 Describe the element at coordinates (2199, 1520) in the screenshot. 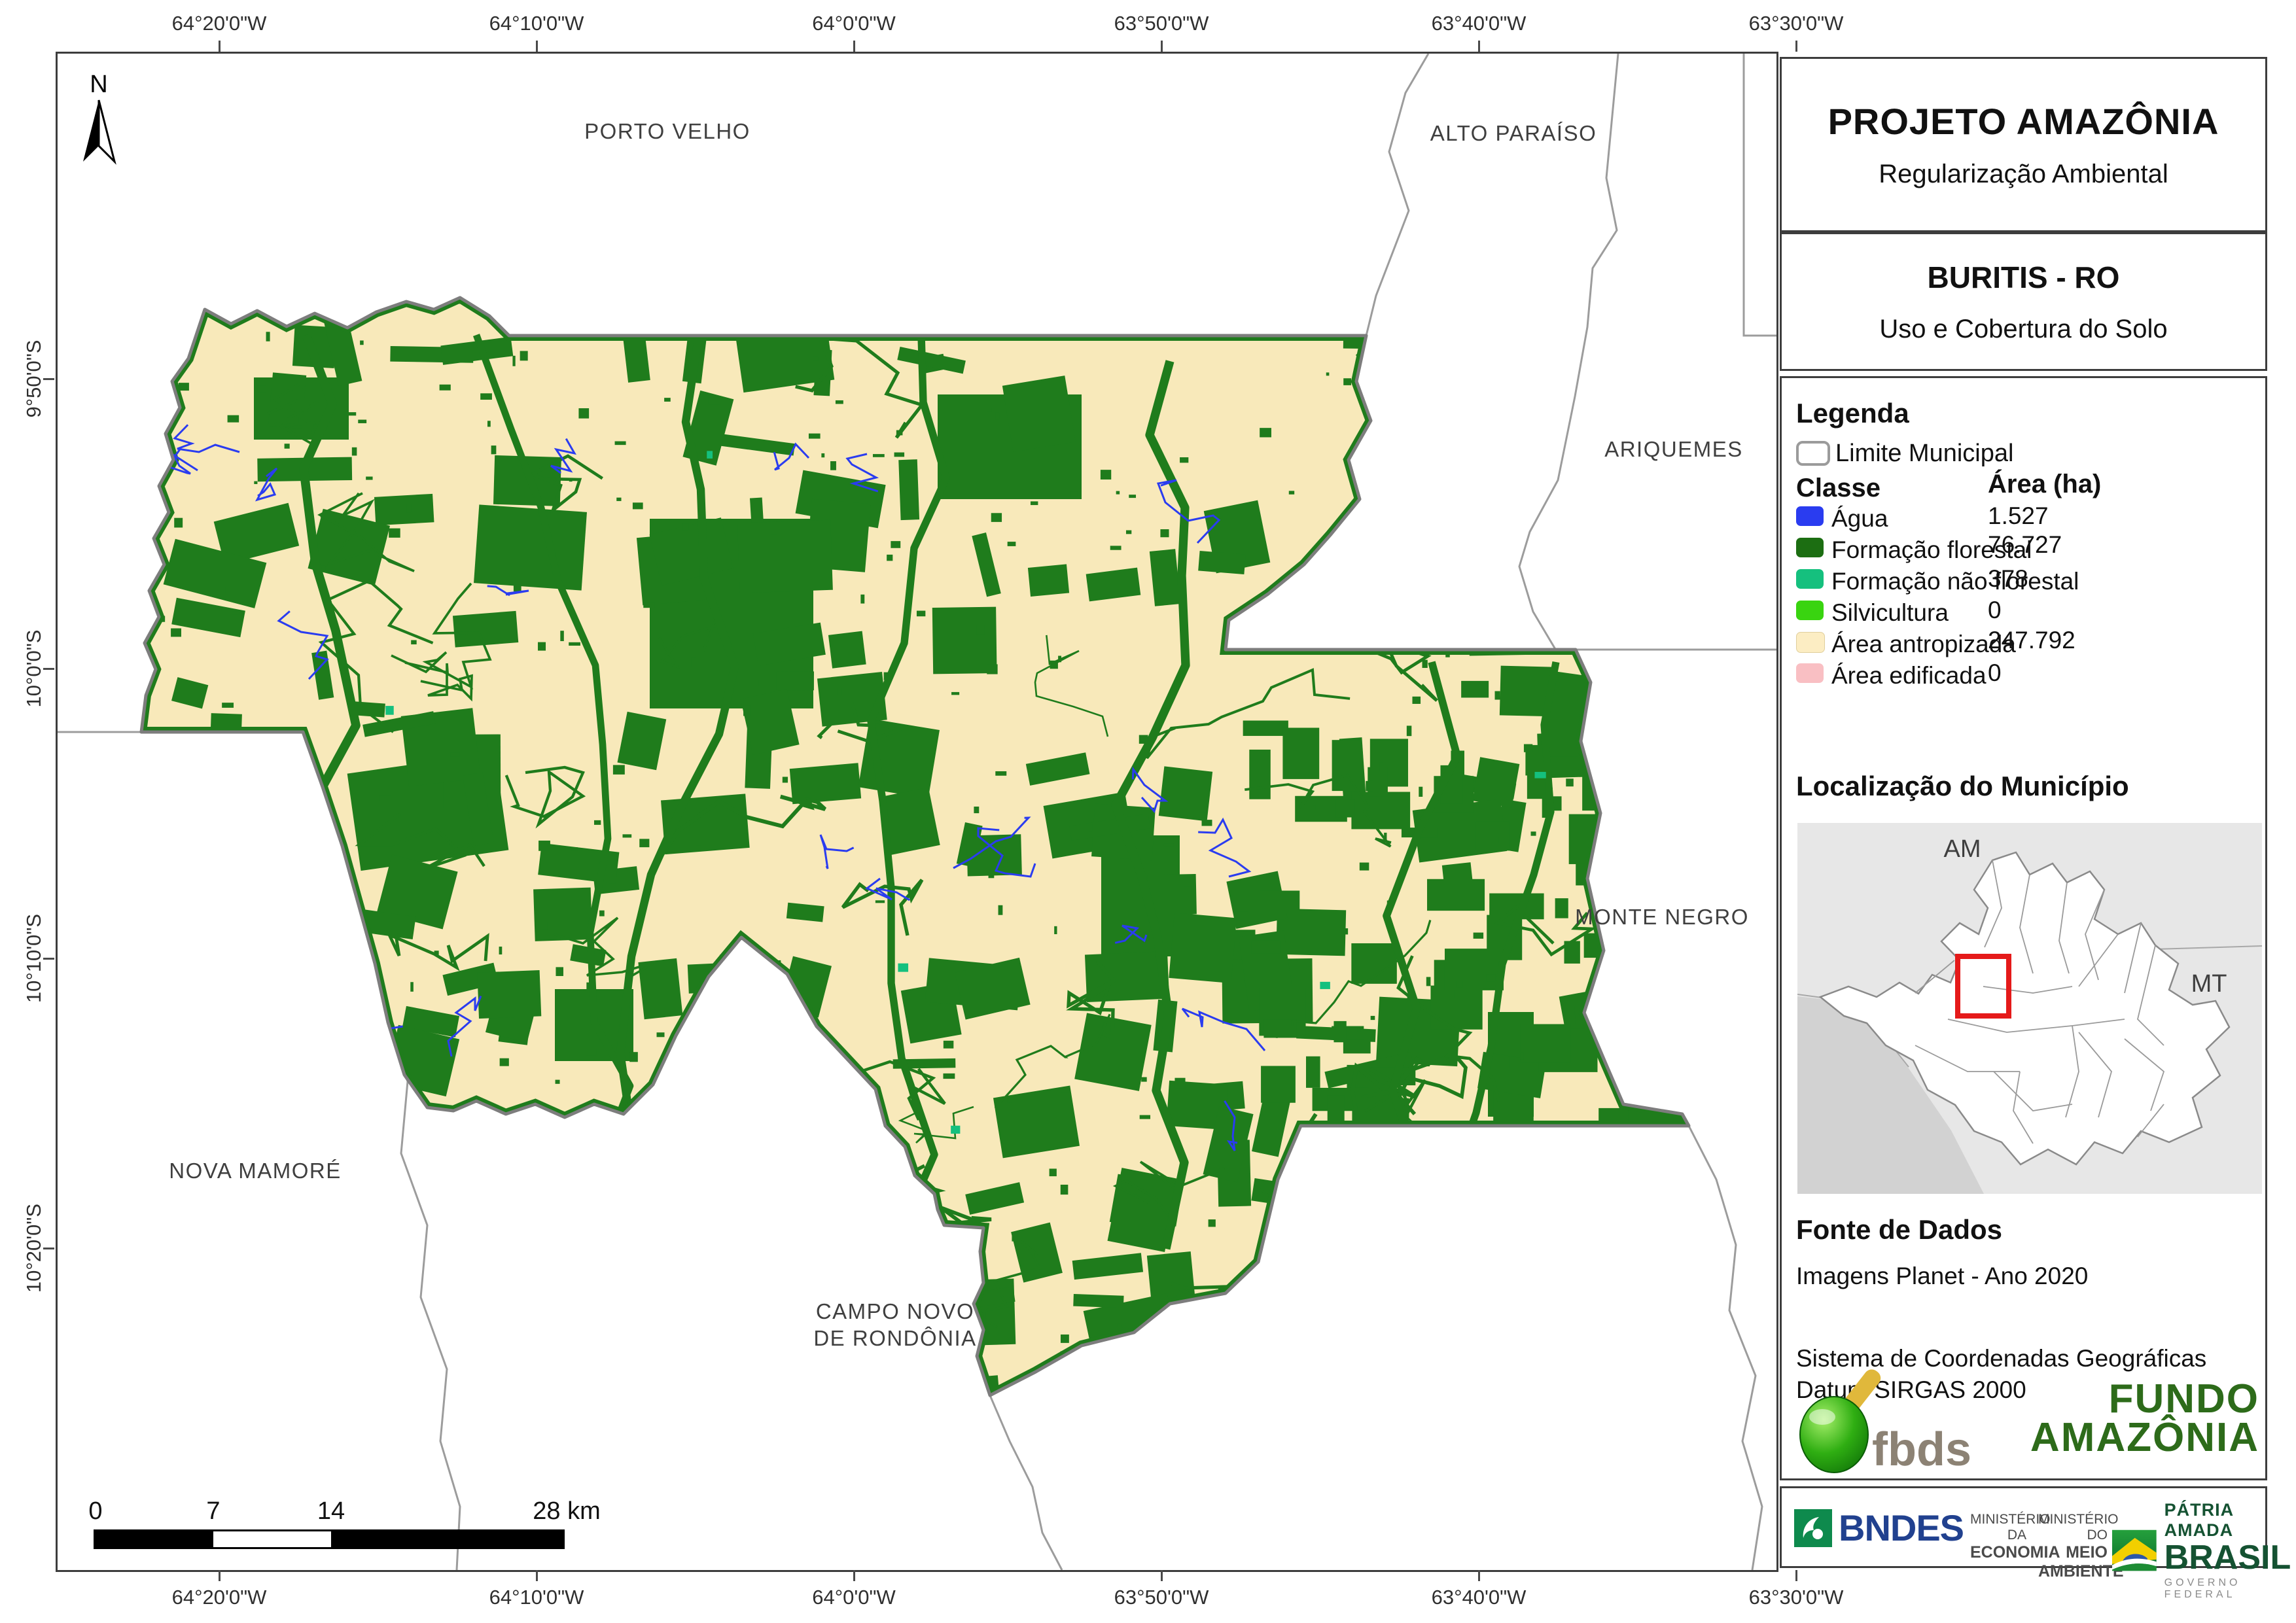

I see `brasil-top-text: PÁTRIA AMADA` at that location.